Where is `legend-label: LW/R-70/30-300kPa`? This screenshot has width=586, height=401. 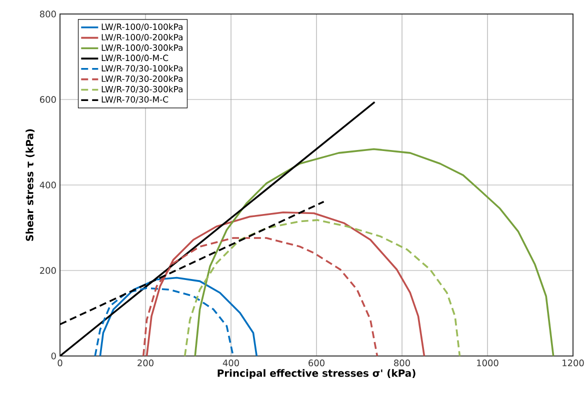 legend-label: LW/R-70/30-300kPa is located at coordinates (142, 89).